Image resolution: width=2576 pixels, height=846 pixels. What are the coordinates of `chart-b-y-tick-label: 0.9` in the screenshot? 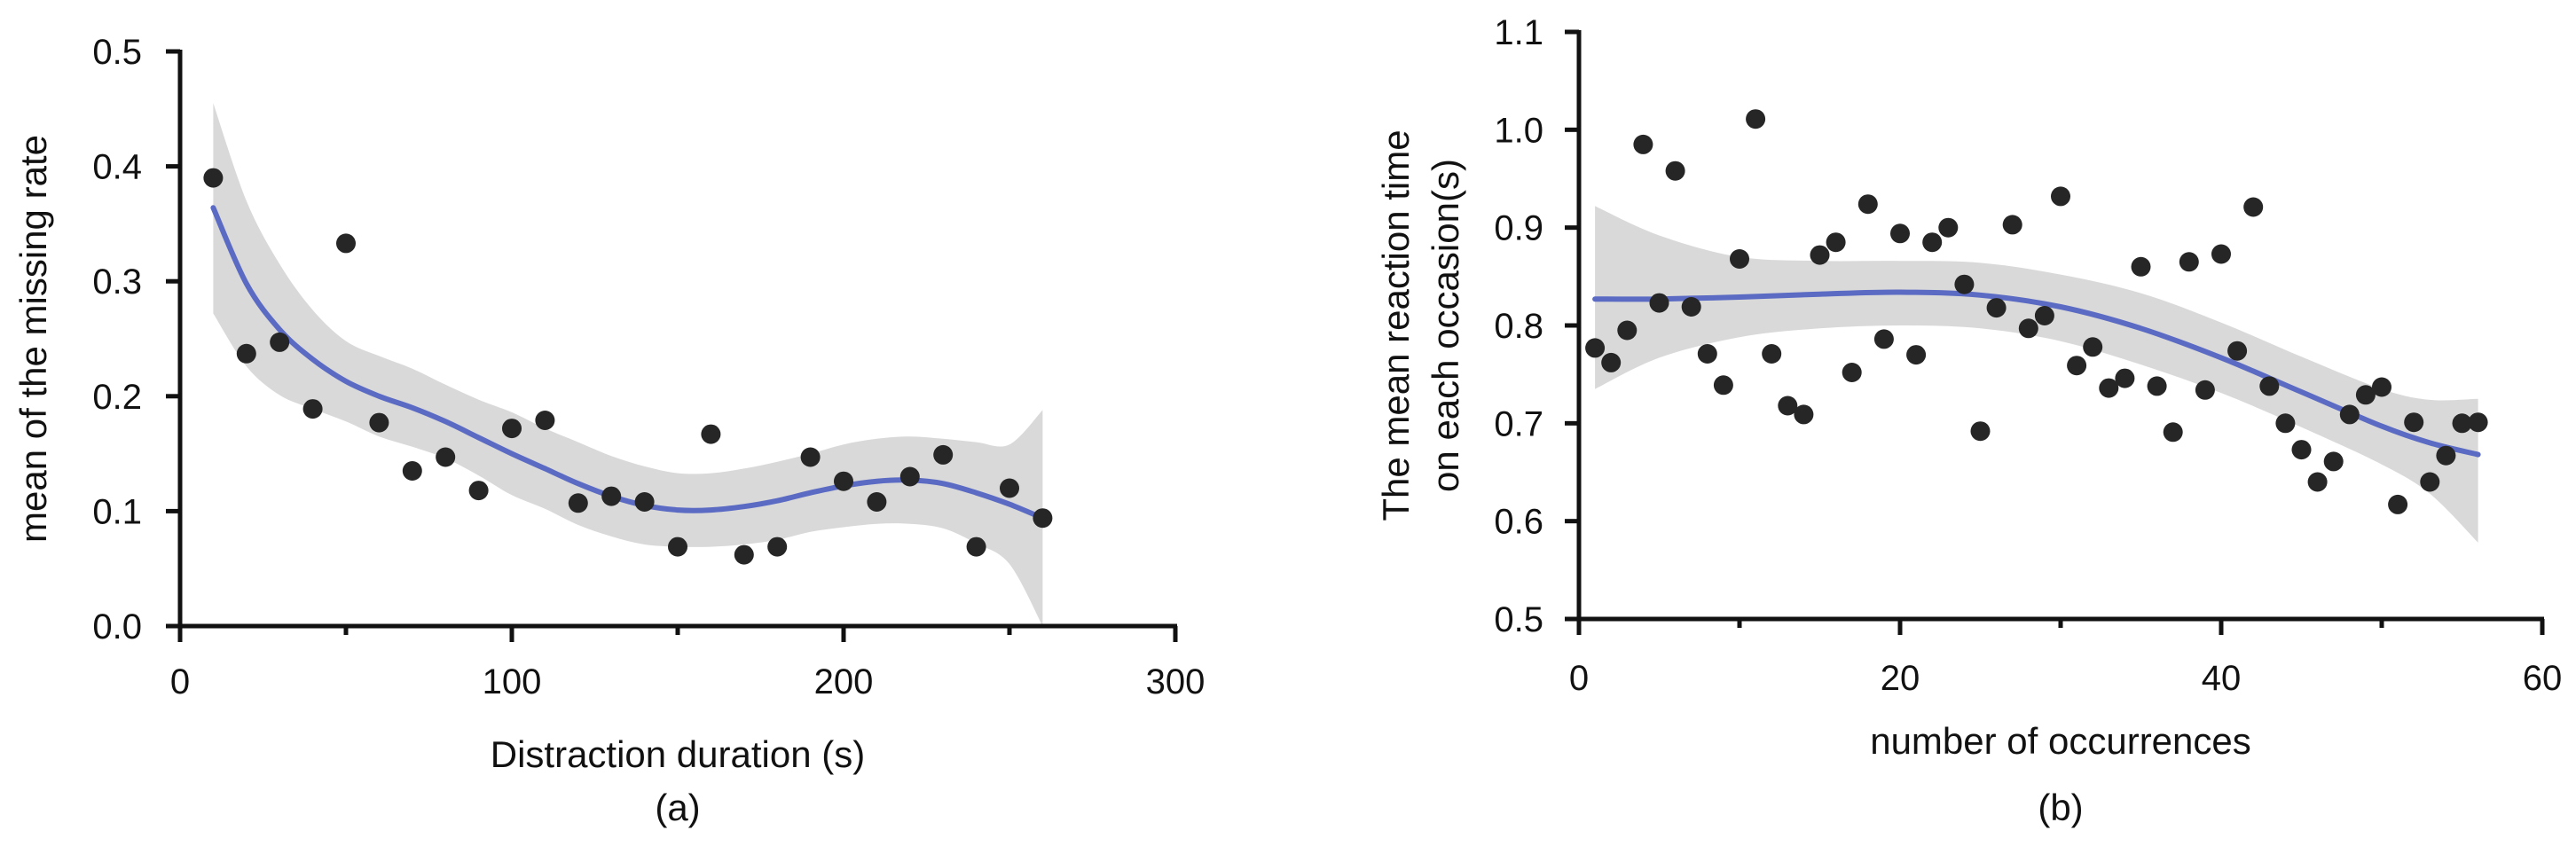 It's located at (1518, 228).